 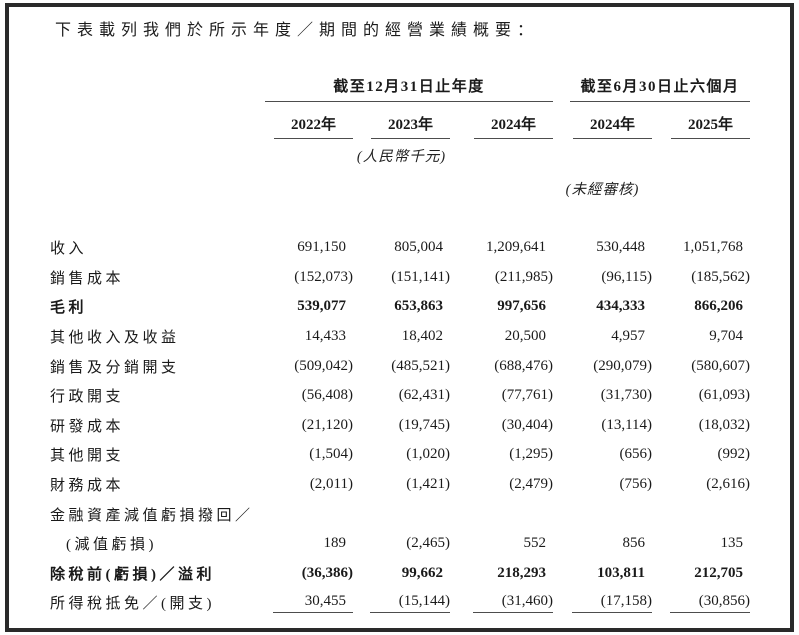 What do you see at coordinates (603, 603) in the screenshot?
I see `cell-value: (17,158)` at bounding box center [603, 603].